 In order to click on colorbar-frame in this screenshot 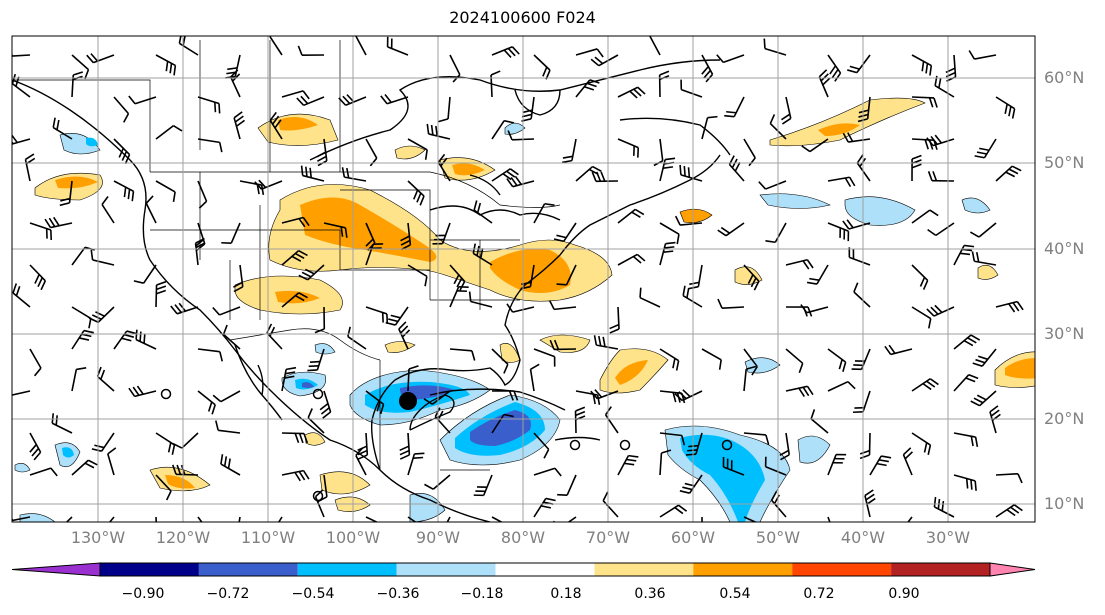, I will do `click(545, 569)`.